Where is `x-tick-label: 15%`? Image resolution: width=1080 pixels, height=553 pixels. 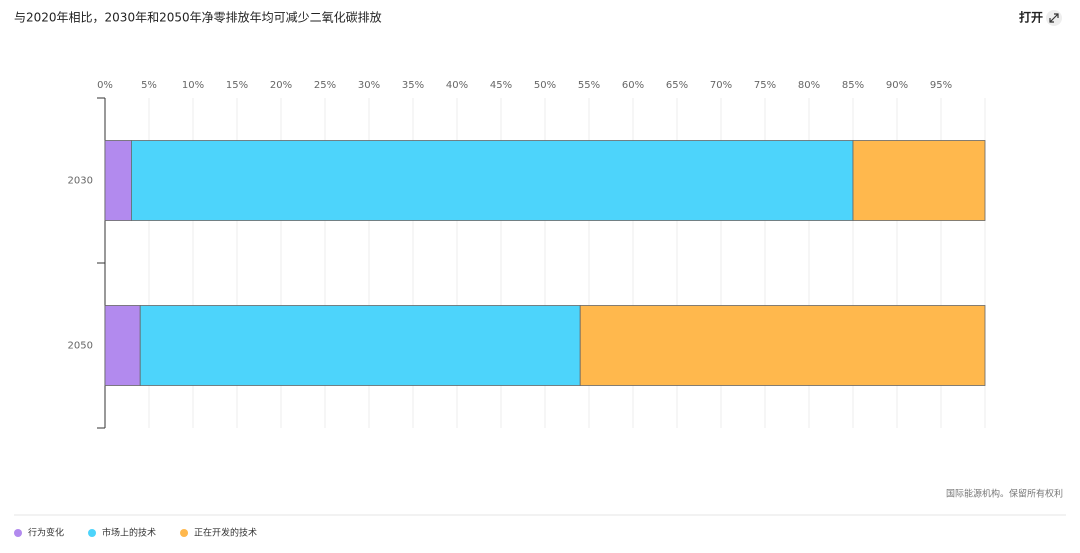 x-tick-label: 15% is located at coordinates (237, 85).